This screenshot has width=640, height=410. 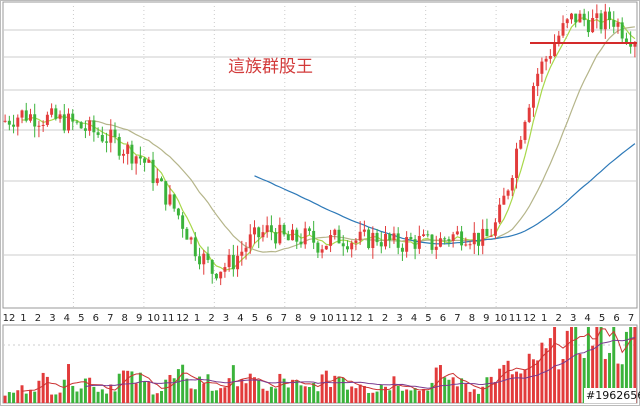 What do you see at coordinates (9, 318) in the screenshot?
I see `x-tick-label: 12` at bounding box center [9, 318].